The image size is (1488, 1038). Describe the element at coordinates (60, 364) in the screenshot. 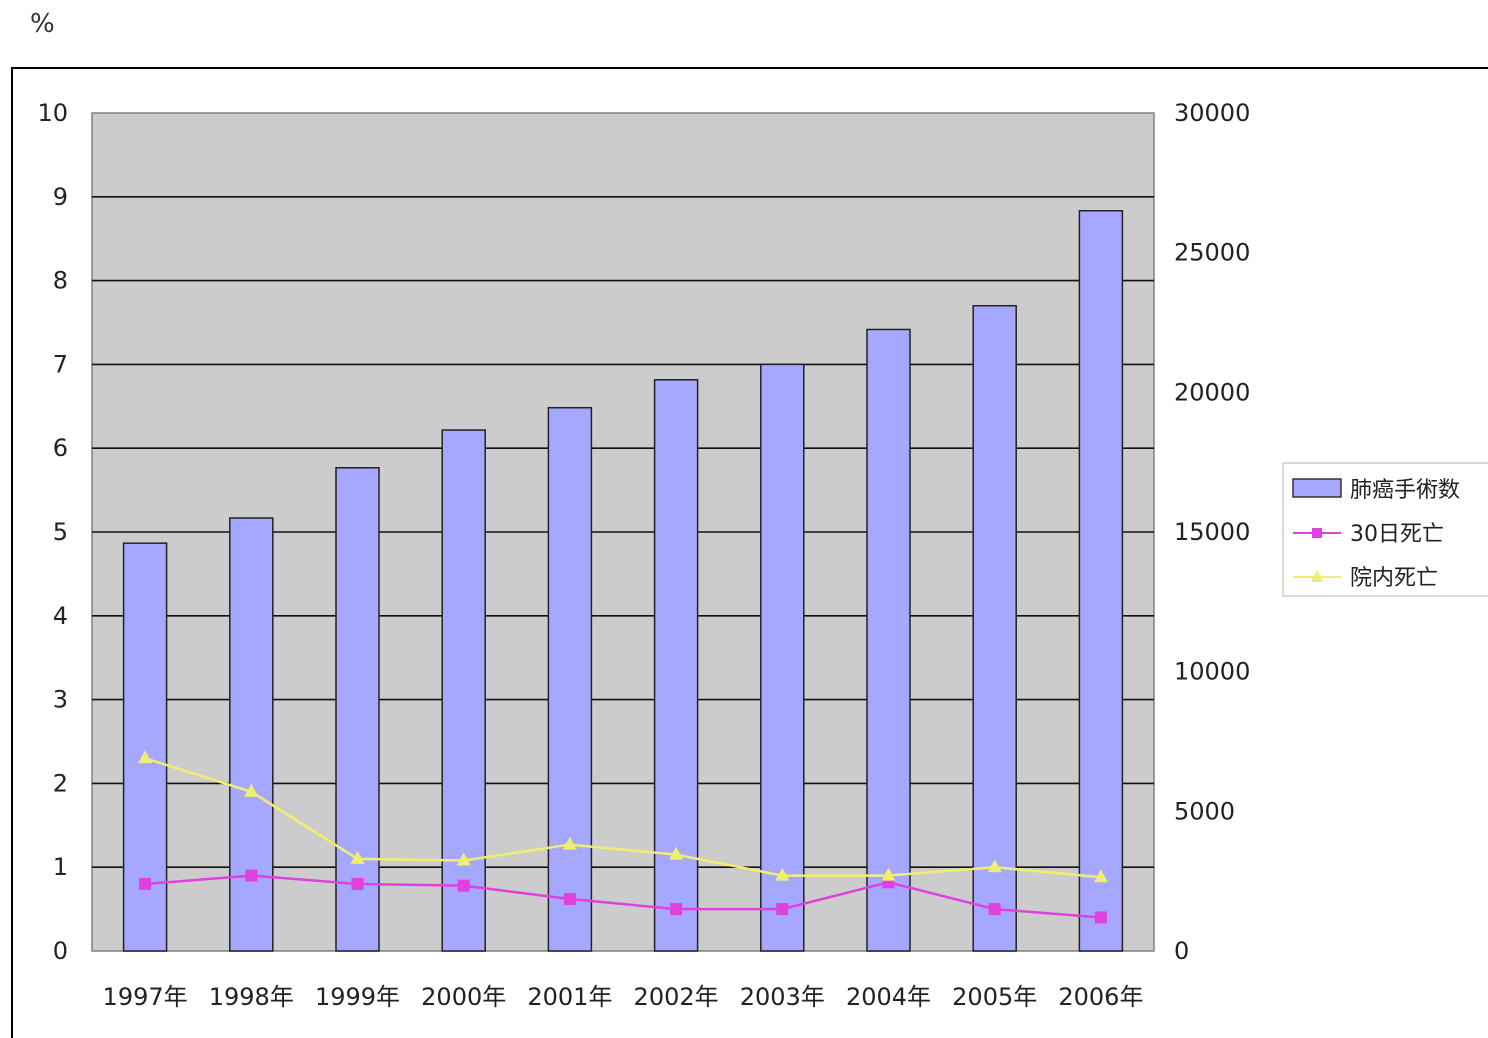

I see `left-tick-label: 7` at that location.